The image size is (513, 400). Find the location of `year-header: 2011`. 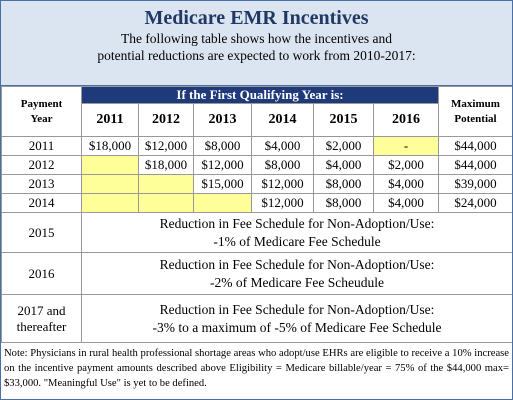

year-header: 2011 is located at coordinates (110, 120).